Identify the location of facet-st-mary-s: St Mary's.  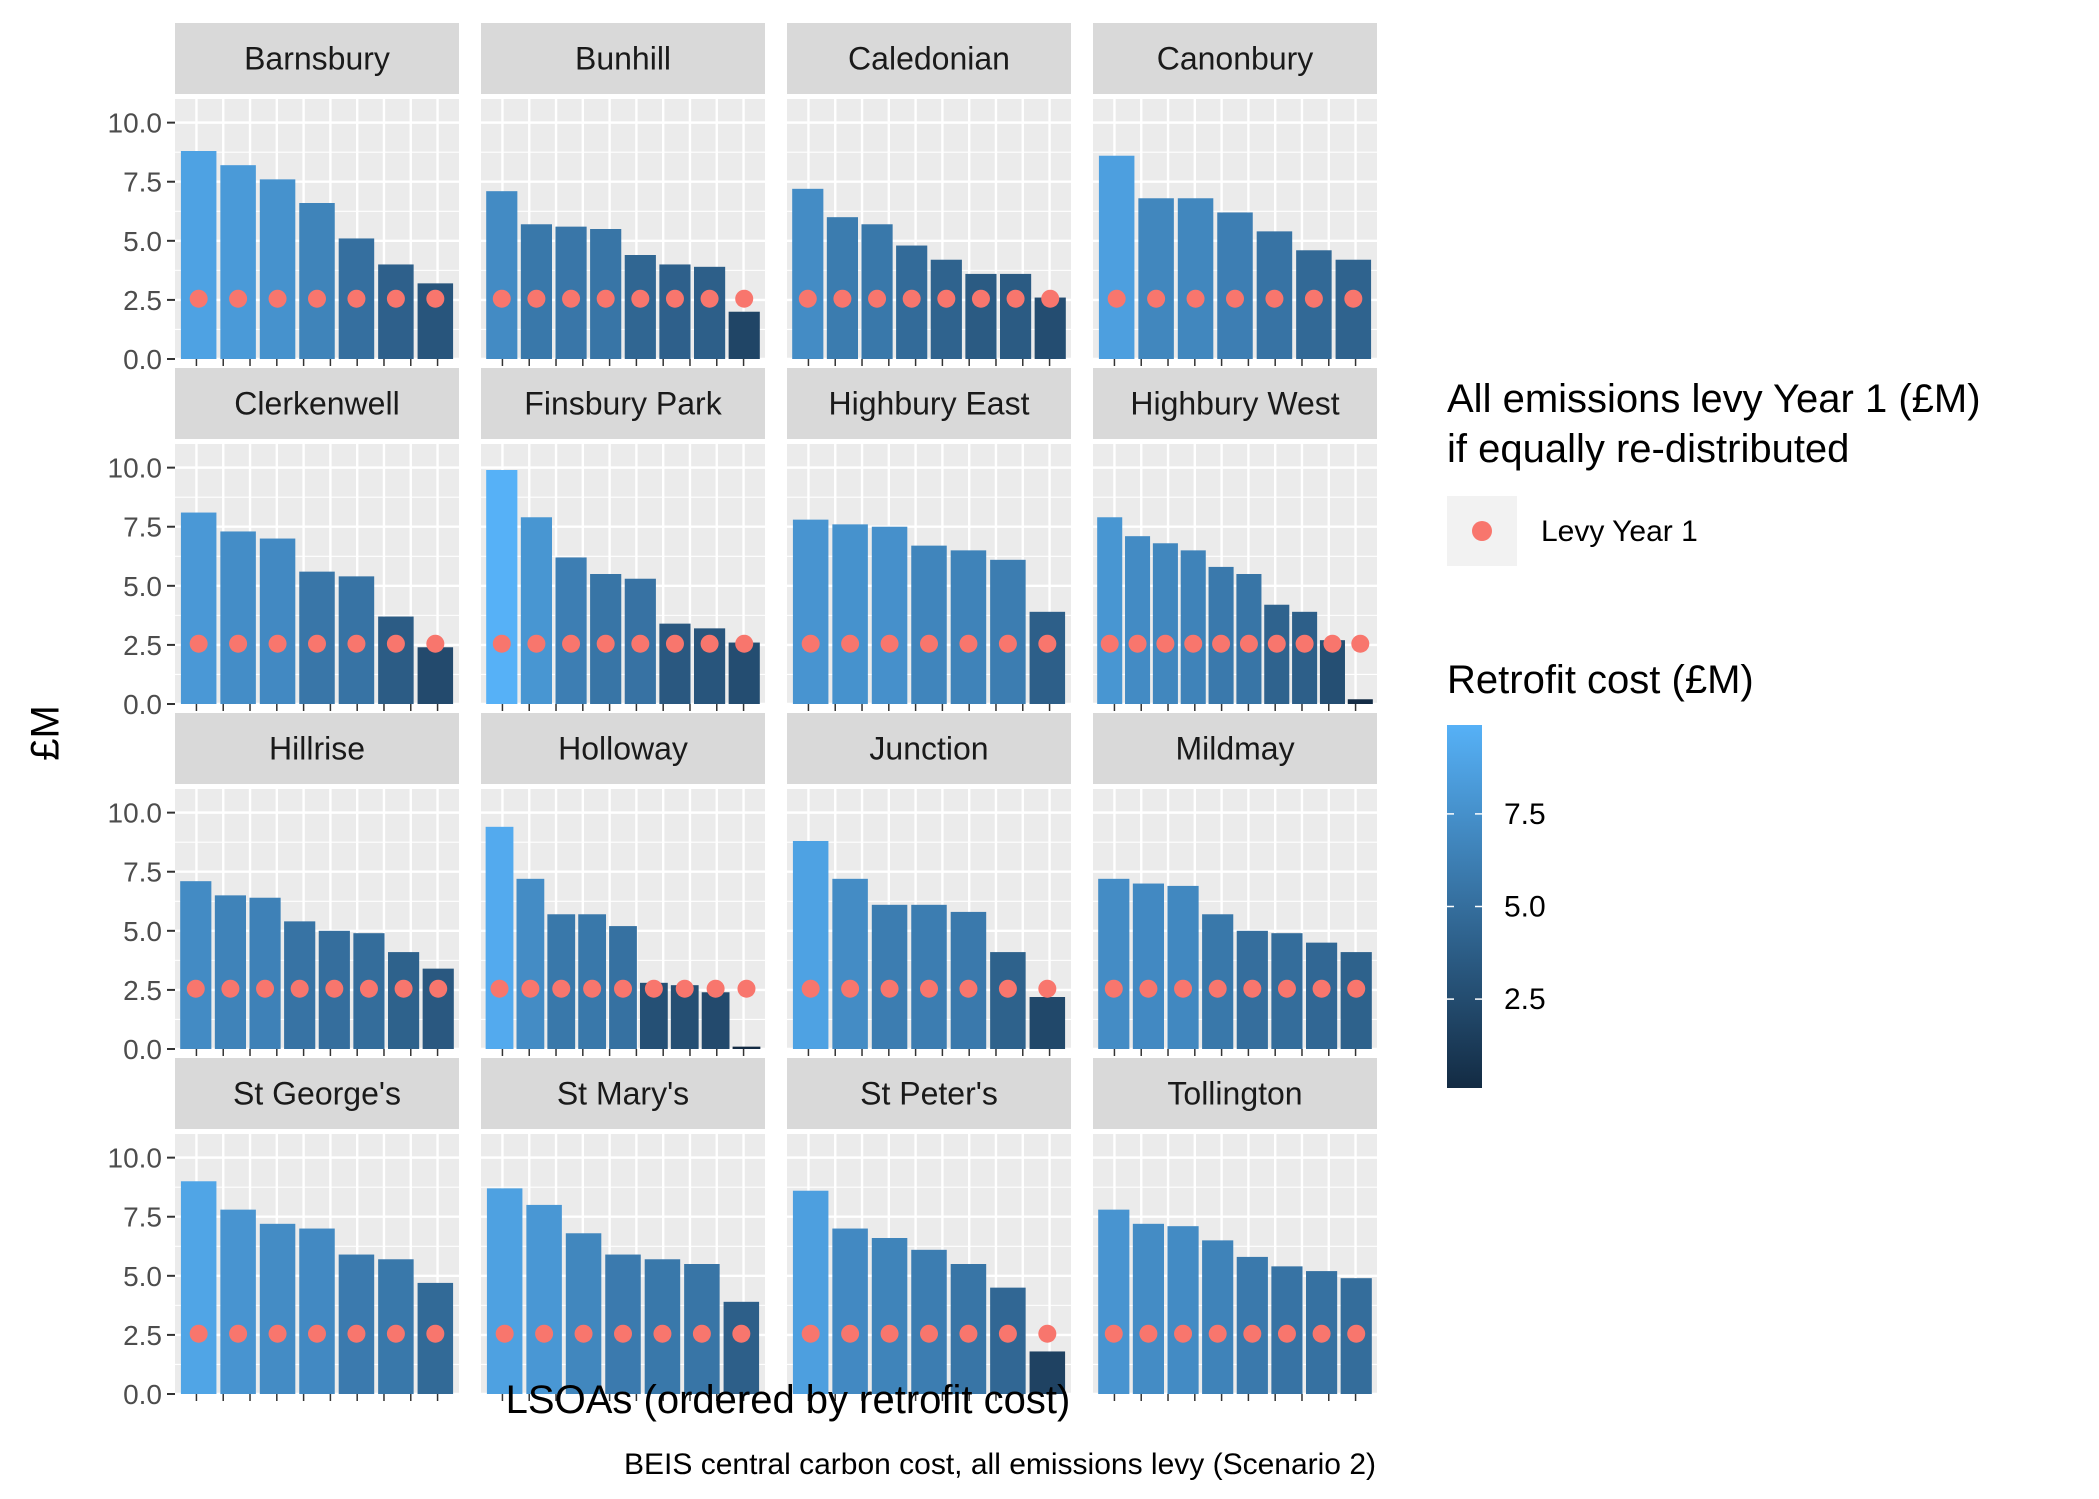
(623, 1229).